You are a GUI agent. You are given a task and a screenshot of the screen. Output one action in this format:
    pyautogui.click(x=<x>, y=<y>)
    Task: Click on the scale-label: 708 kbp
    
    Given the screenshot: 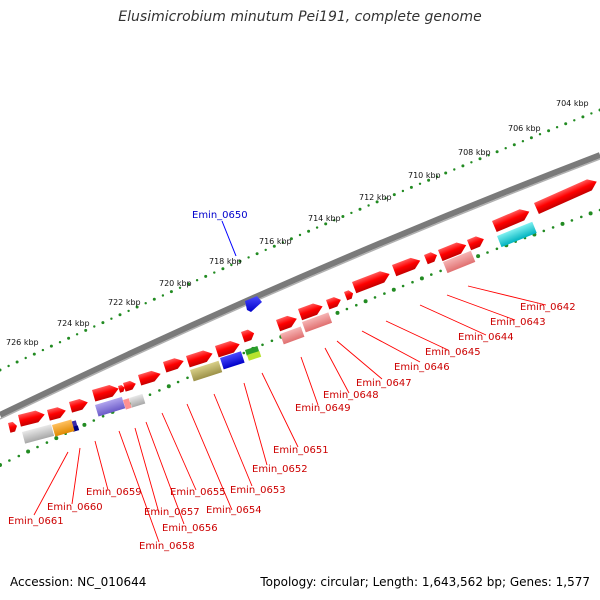 What is the action you would take?
    pyautogui.click(x=474, y=152)
    